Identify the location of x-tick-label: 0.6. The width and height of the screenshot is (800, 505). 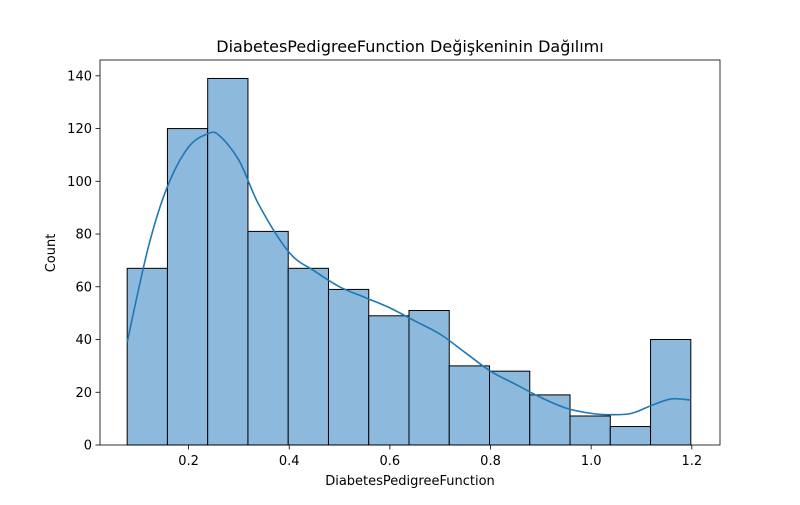
(390, 461).